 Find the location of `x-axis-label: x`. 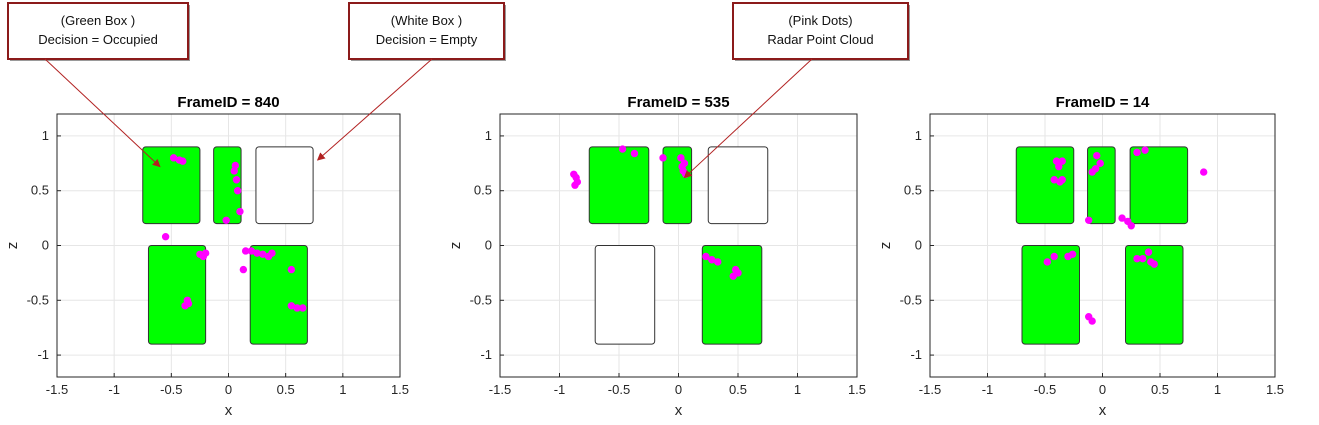

x-axis-label: x is located at coordinates (679, 410).